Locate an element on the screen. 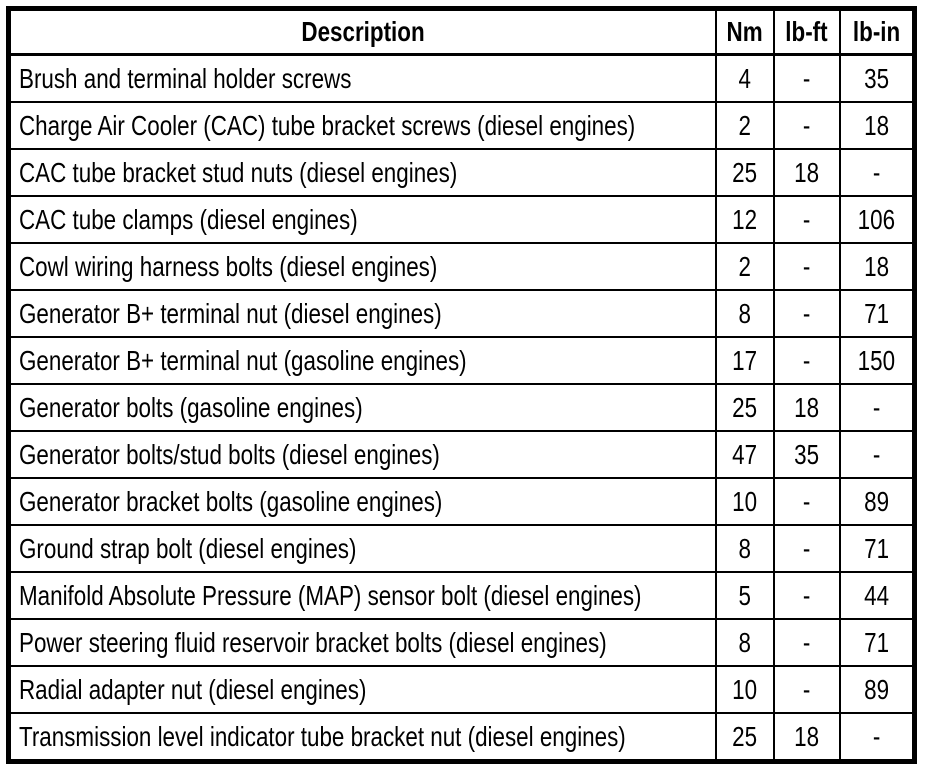 Image resolution: width=928 pixels, height=780 pixels. nm-cell-text: 10 is located at coordinates (744, 689).